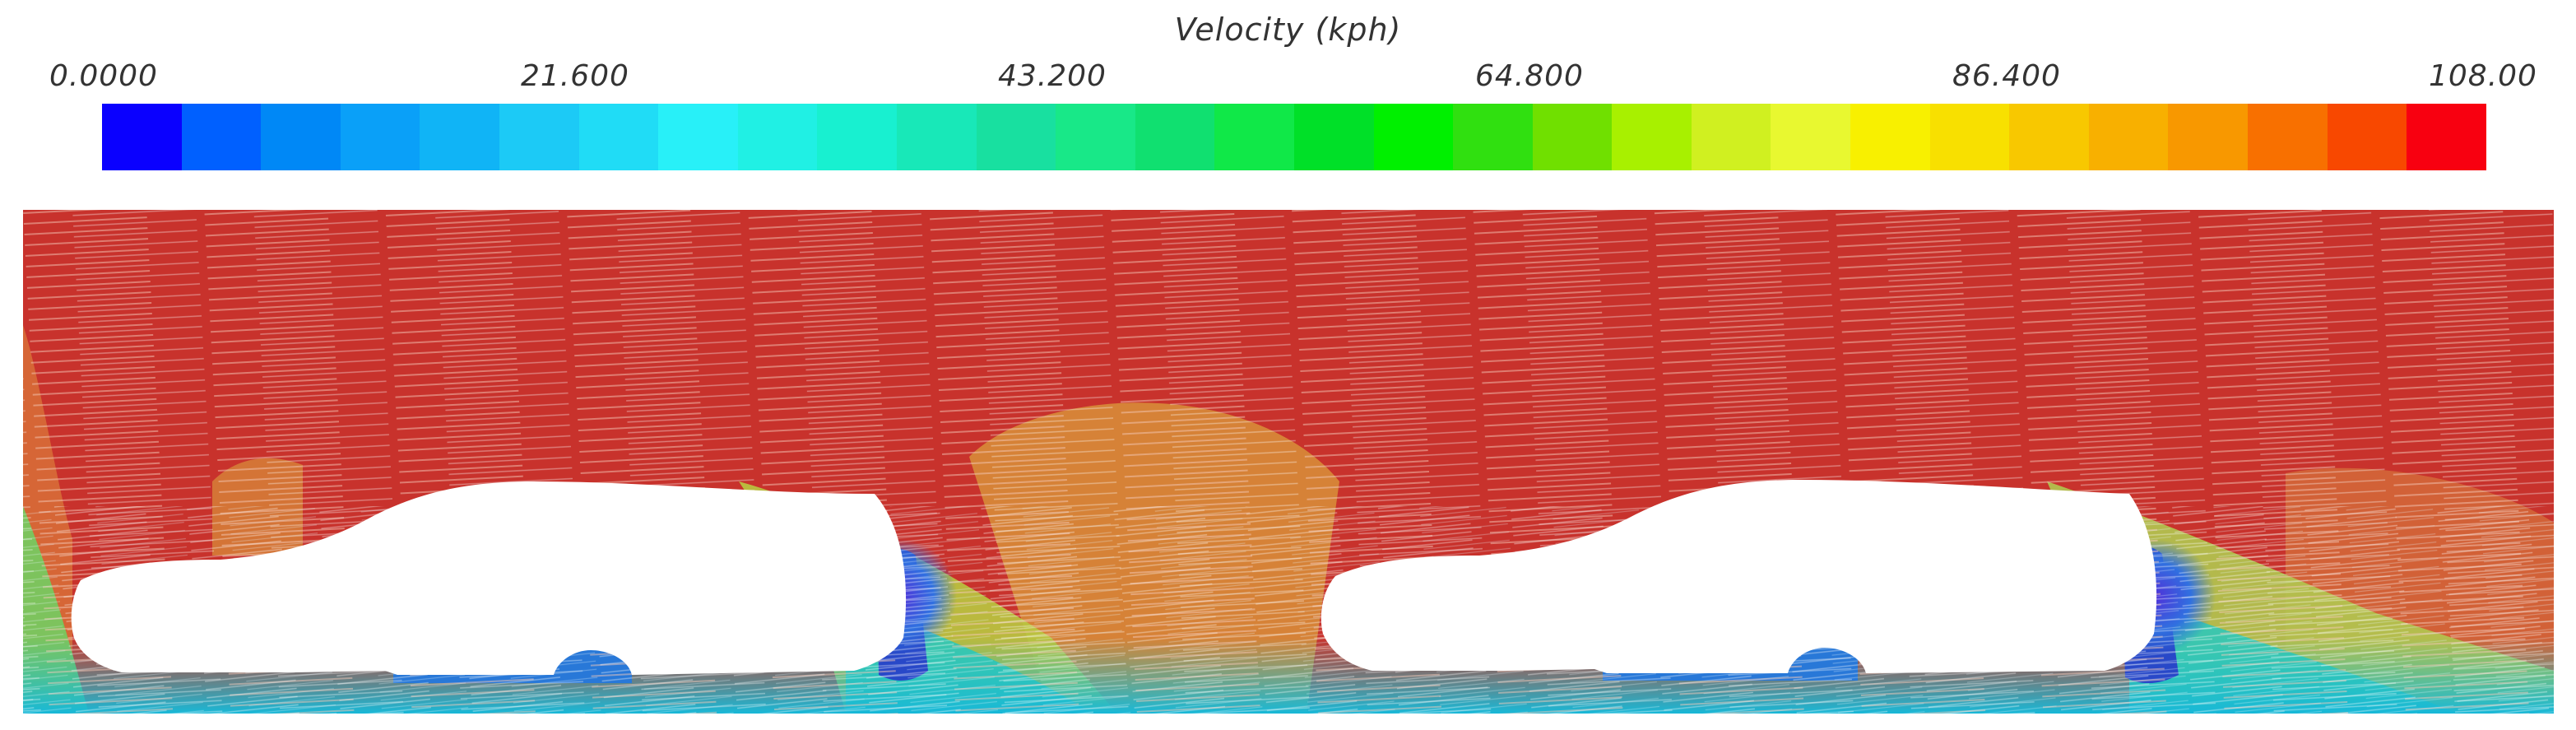 The height and width of the screenshot is (730, 2576). What do you see at coordinates (489, 578) in the screenshot?
I see `vehicle-1-silhouette` at bounding box center [489, 578].